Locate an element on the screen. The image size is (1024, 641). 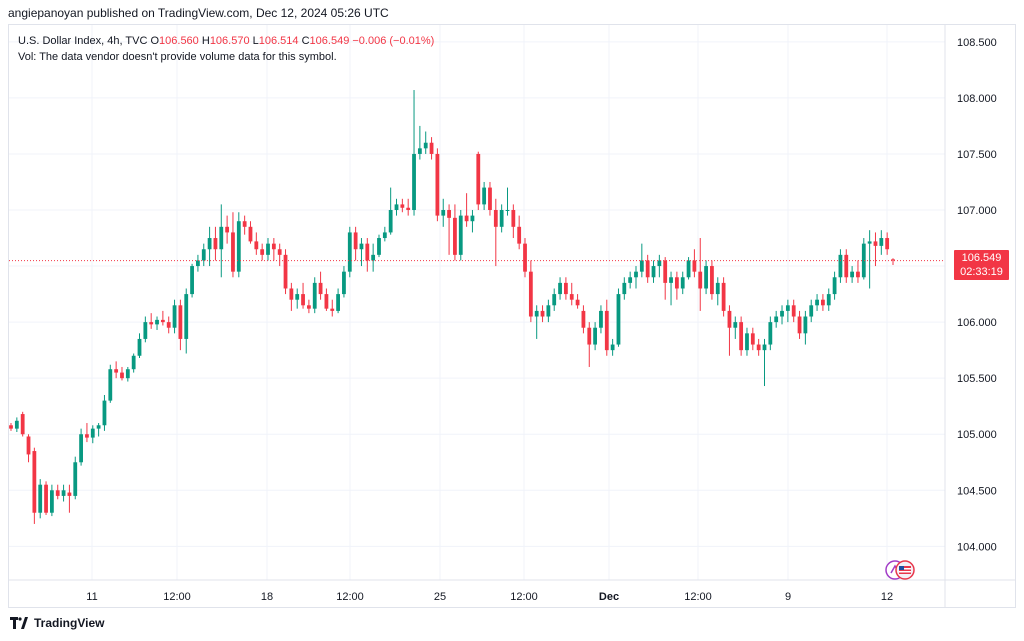
open-label: O is located at coordinates (155, 41).